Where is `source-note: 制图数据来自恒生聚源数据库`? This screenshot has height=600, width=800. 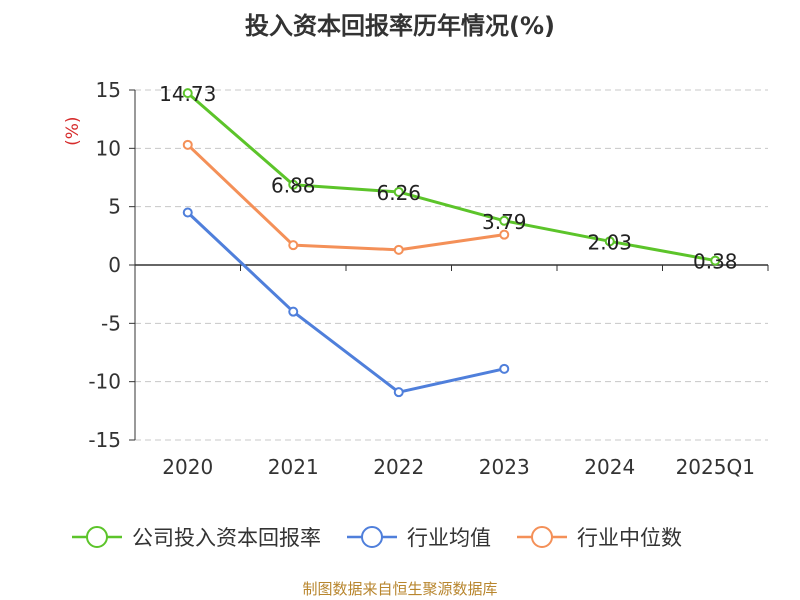 source-note: 制图数据来自恒生聚源数据库 is located at coordinates (400, 589).